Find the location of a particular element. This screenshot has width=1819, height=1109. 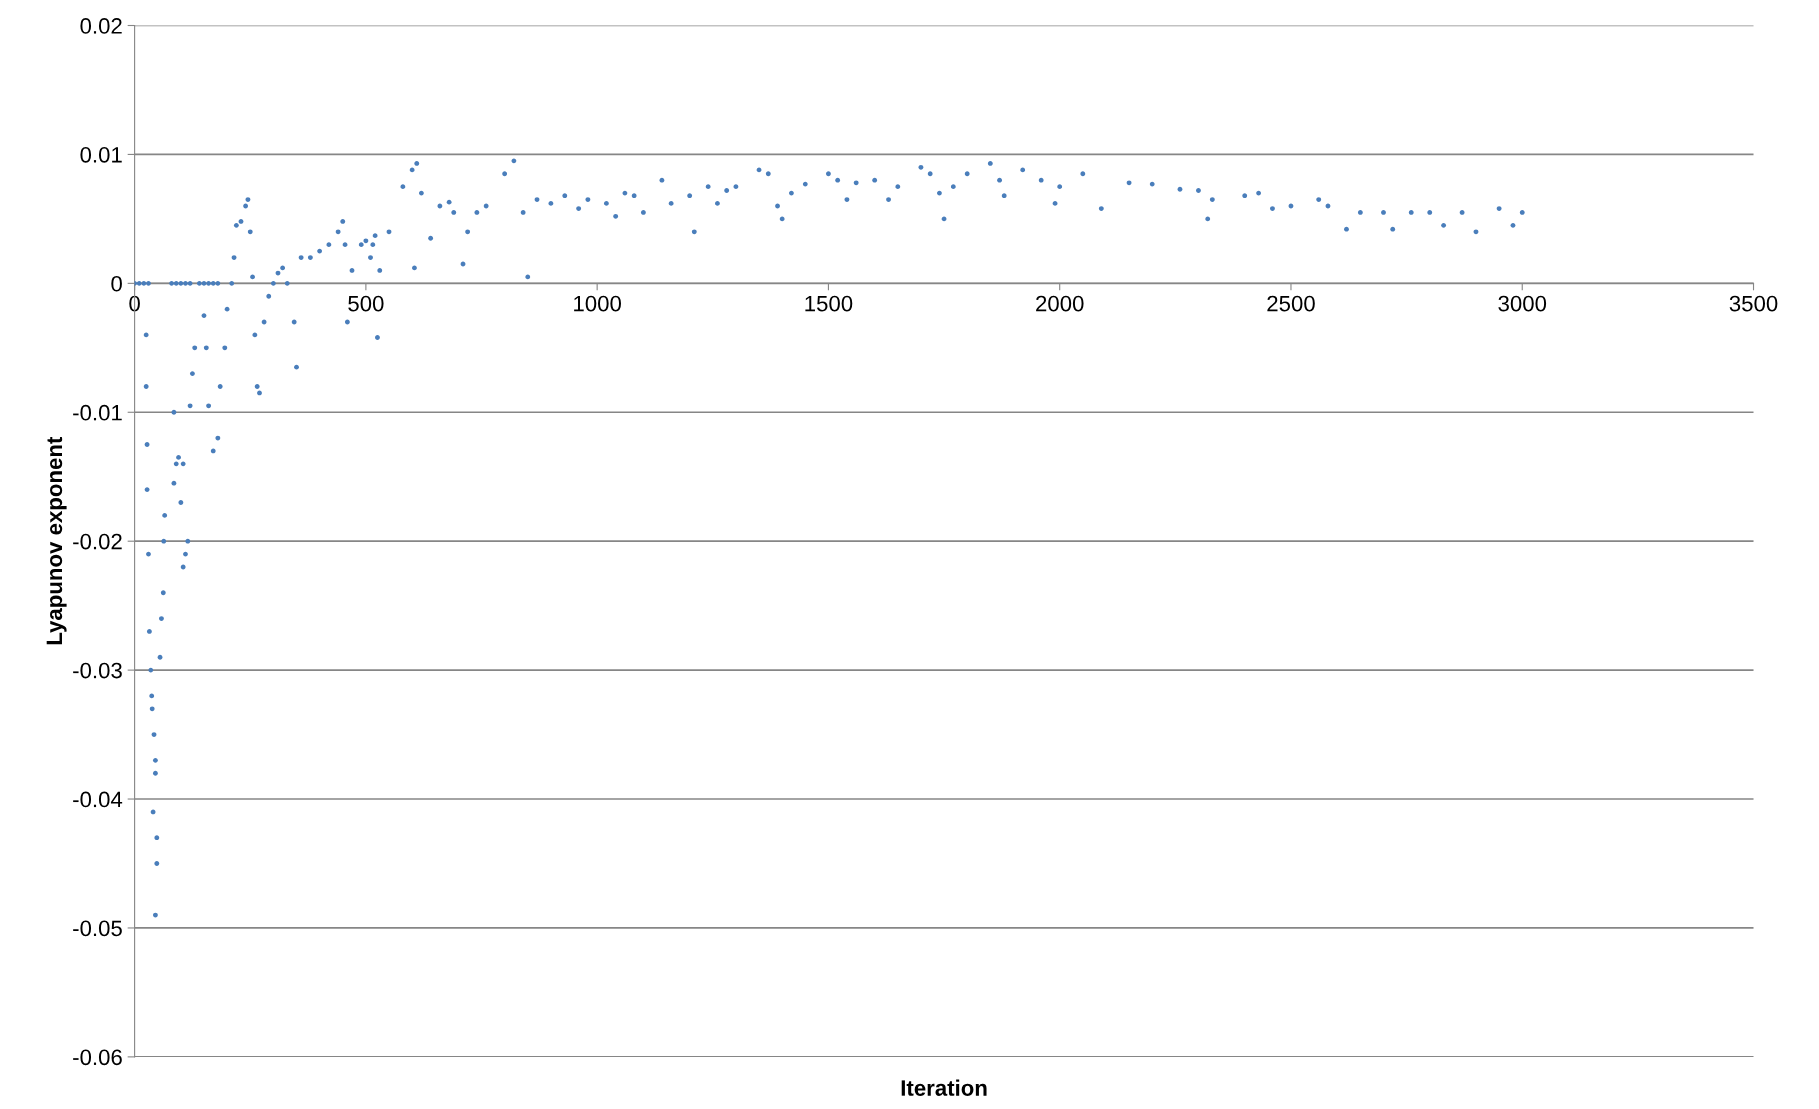

x-axis-title: Iteration is located at coordinates (944, 1087).